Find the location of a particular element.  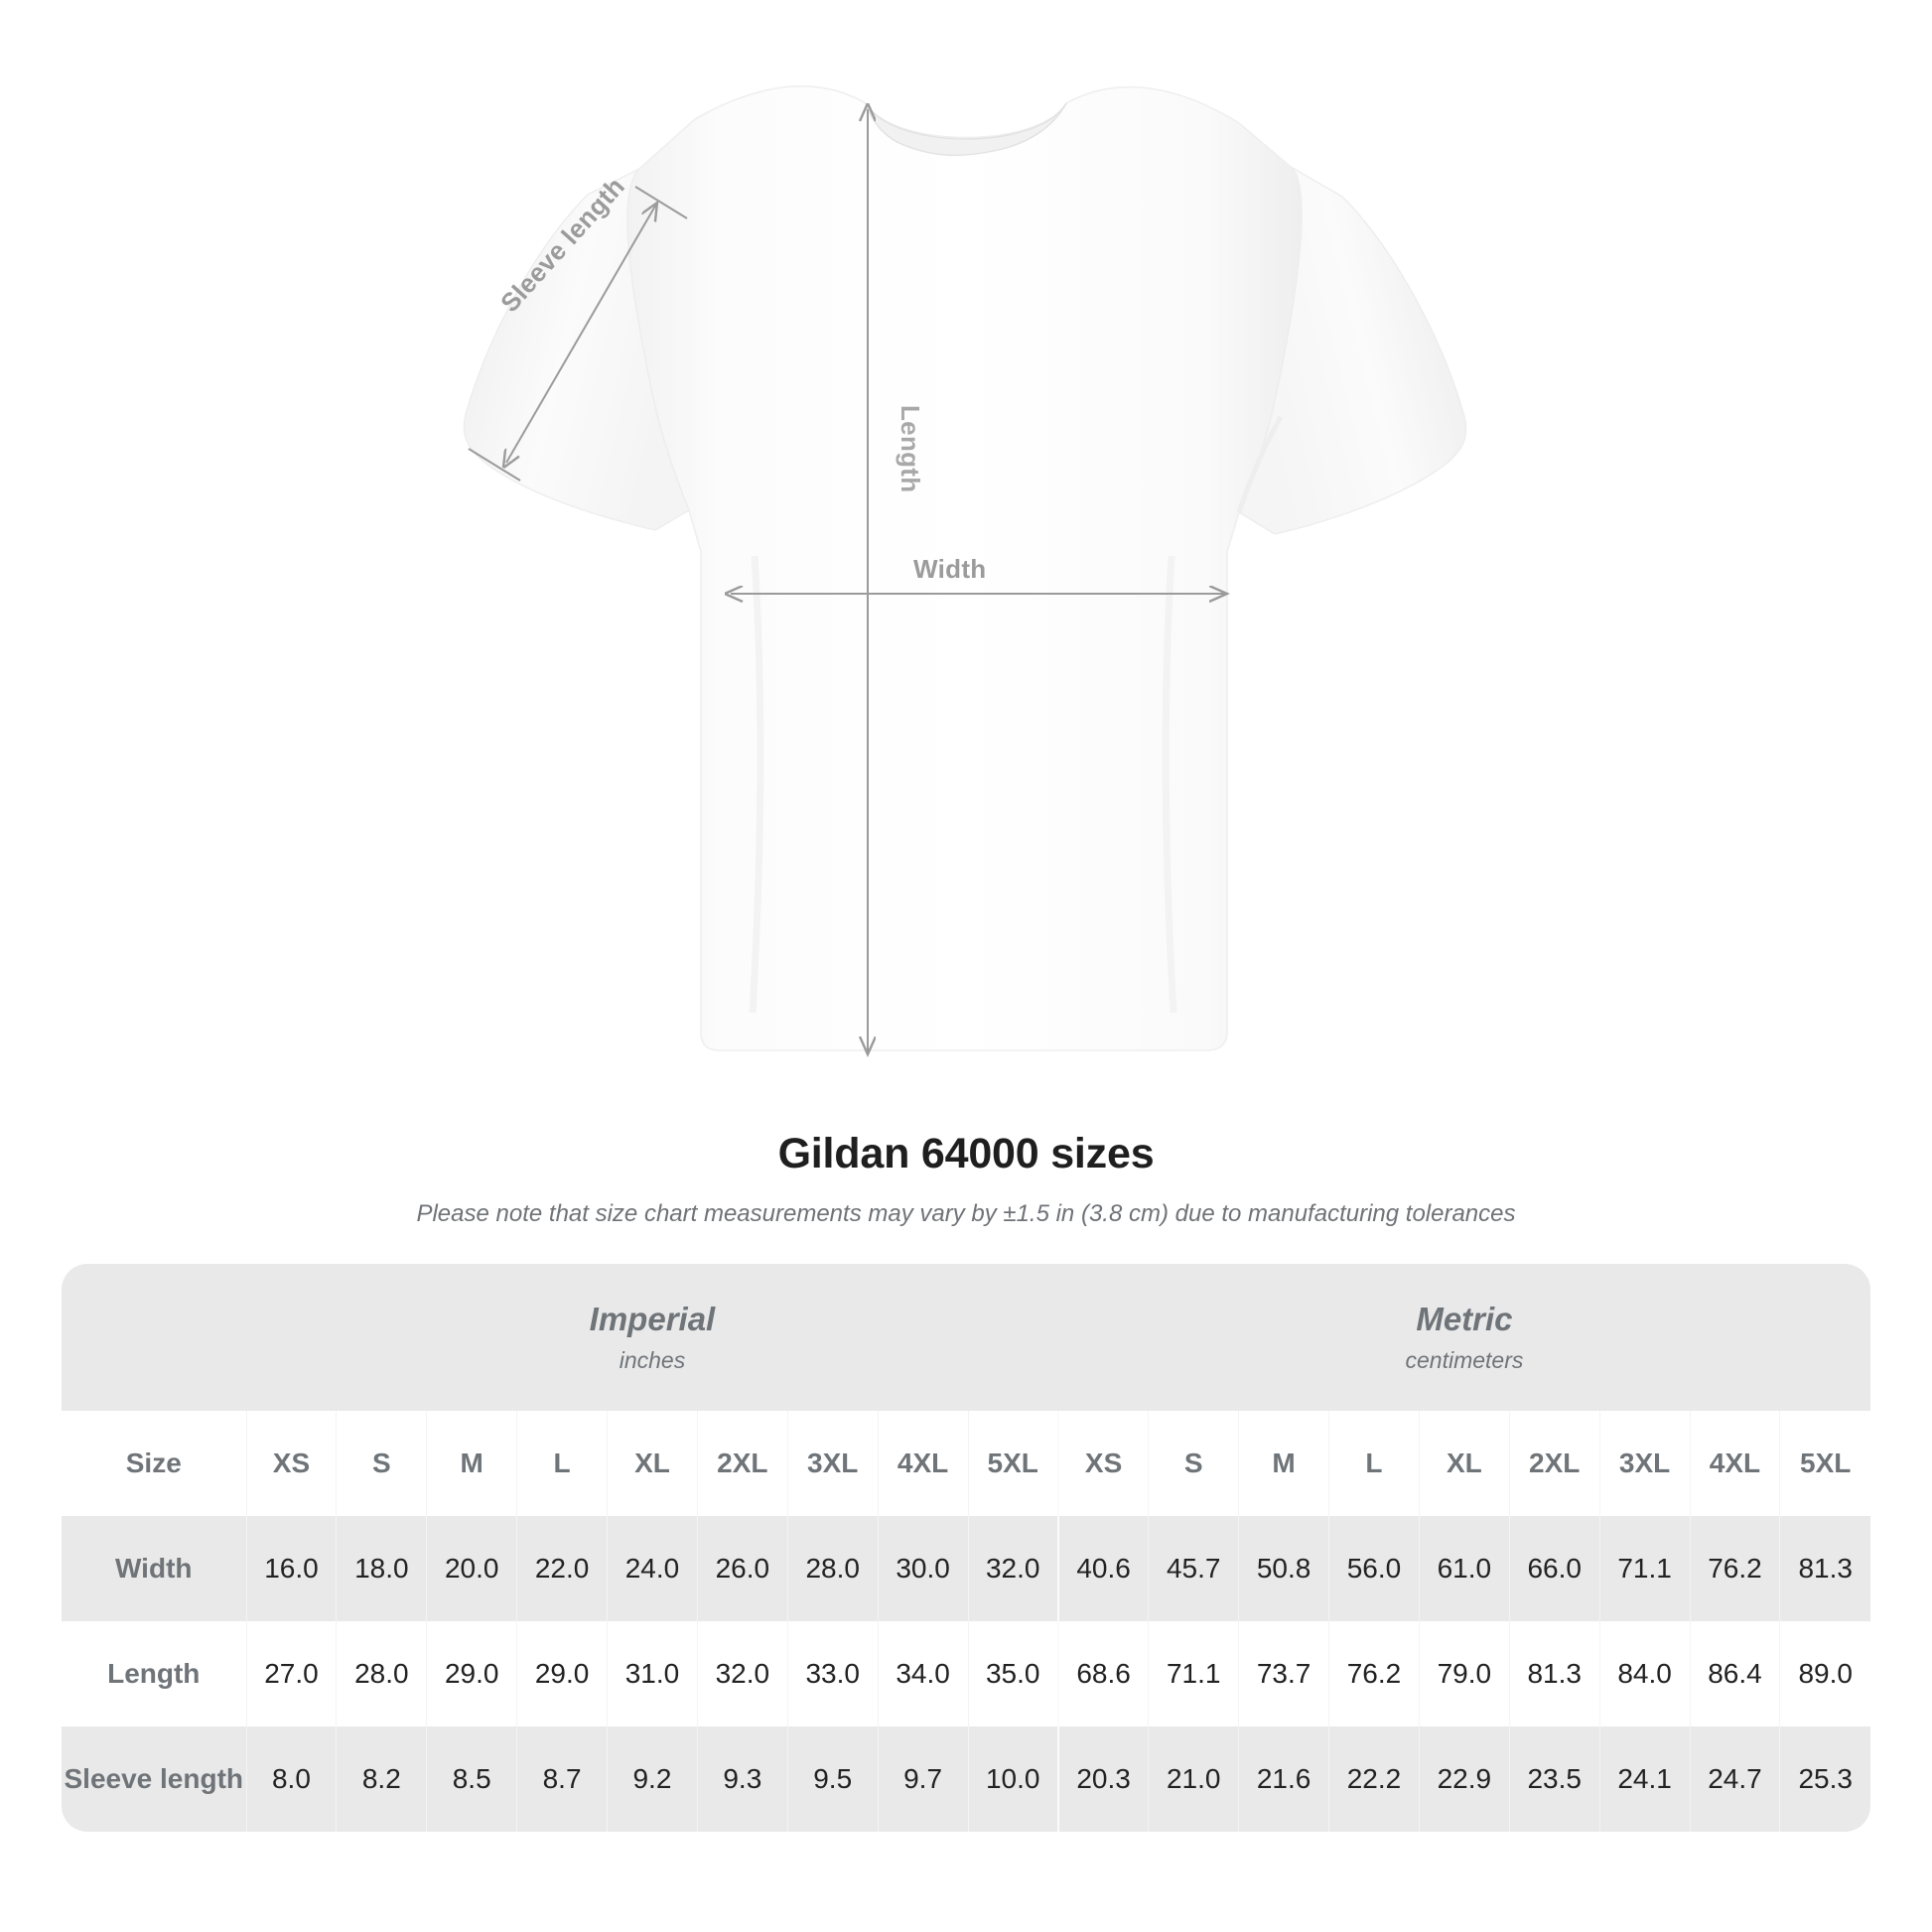

sleeve-tick-top is located at coordinates (661, 203).